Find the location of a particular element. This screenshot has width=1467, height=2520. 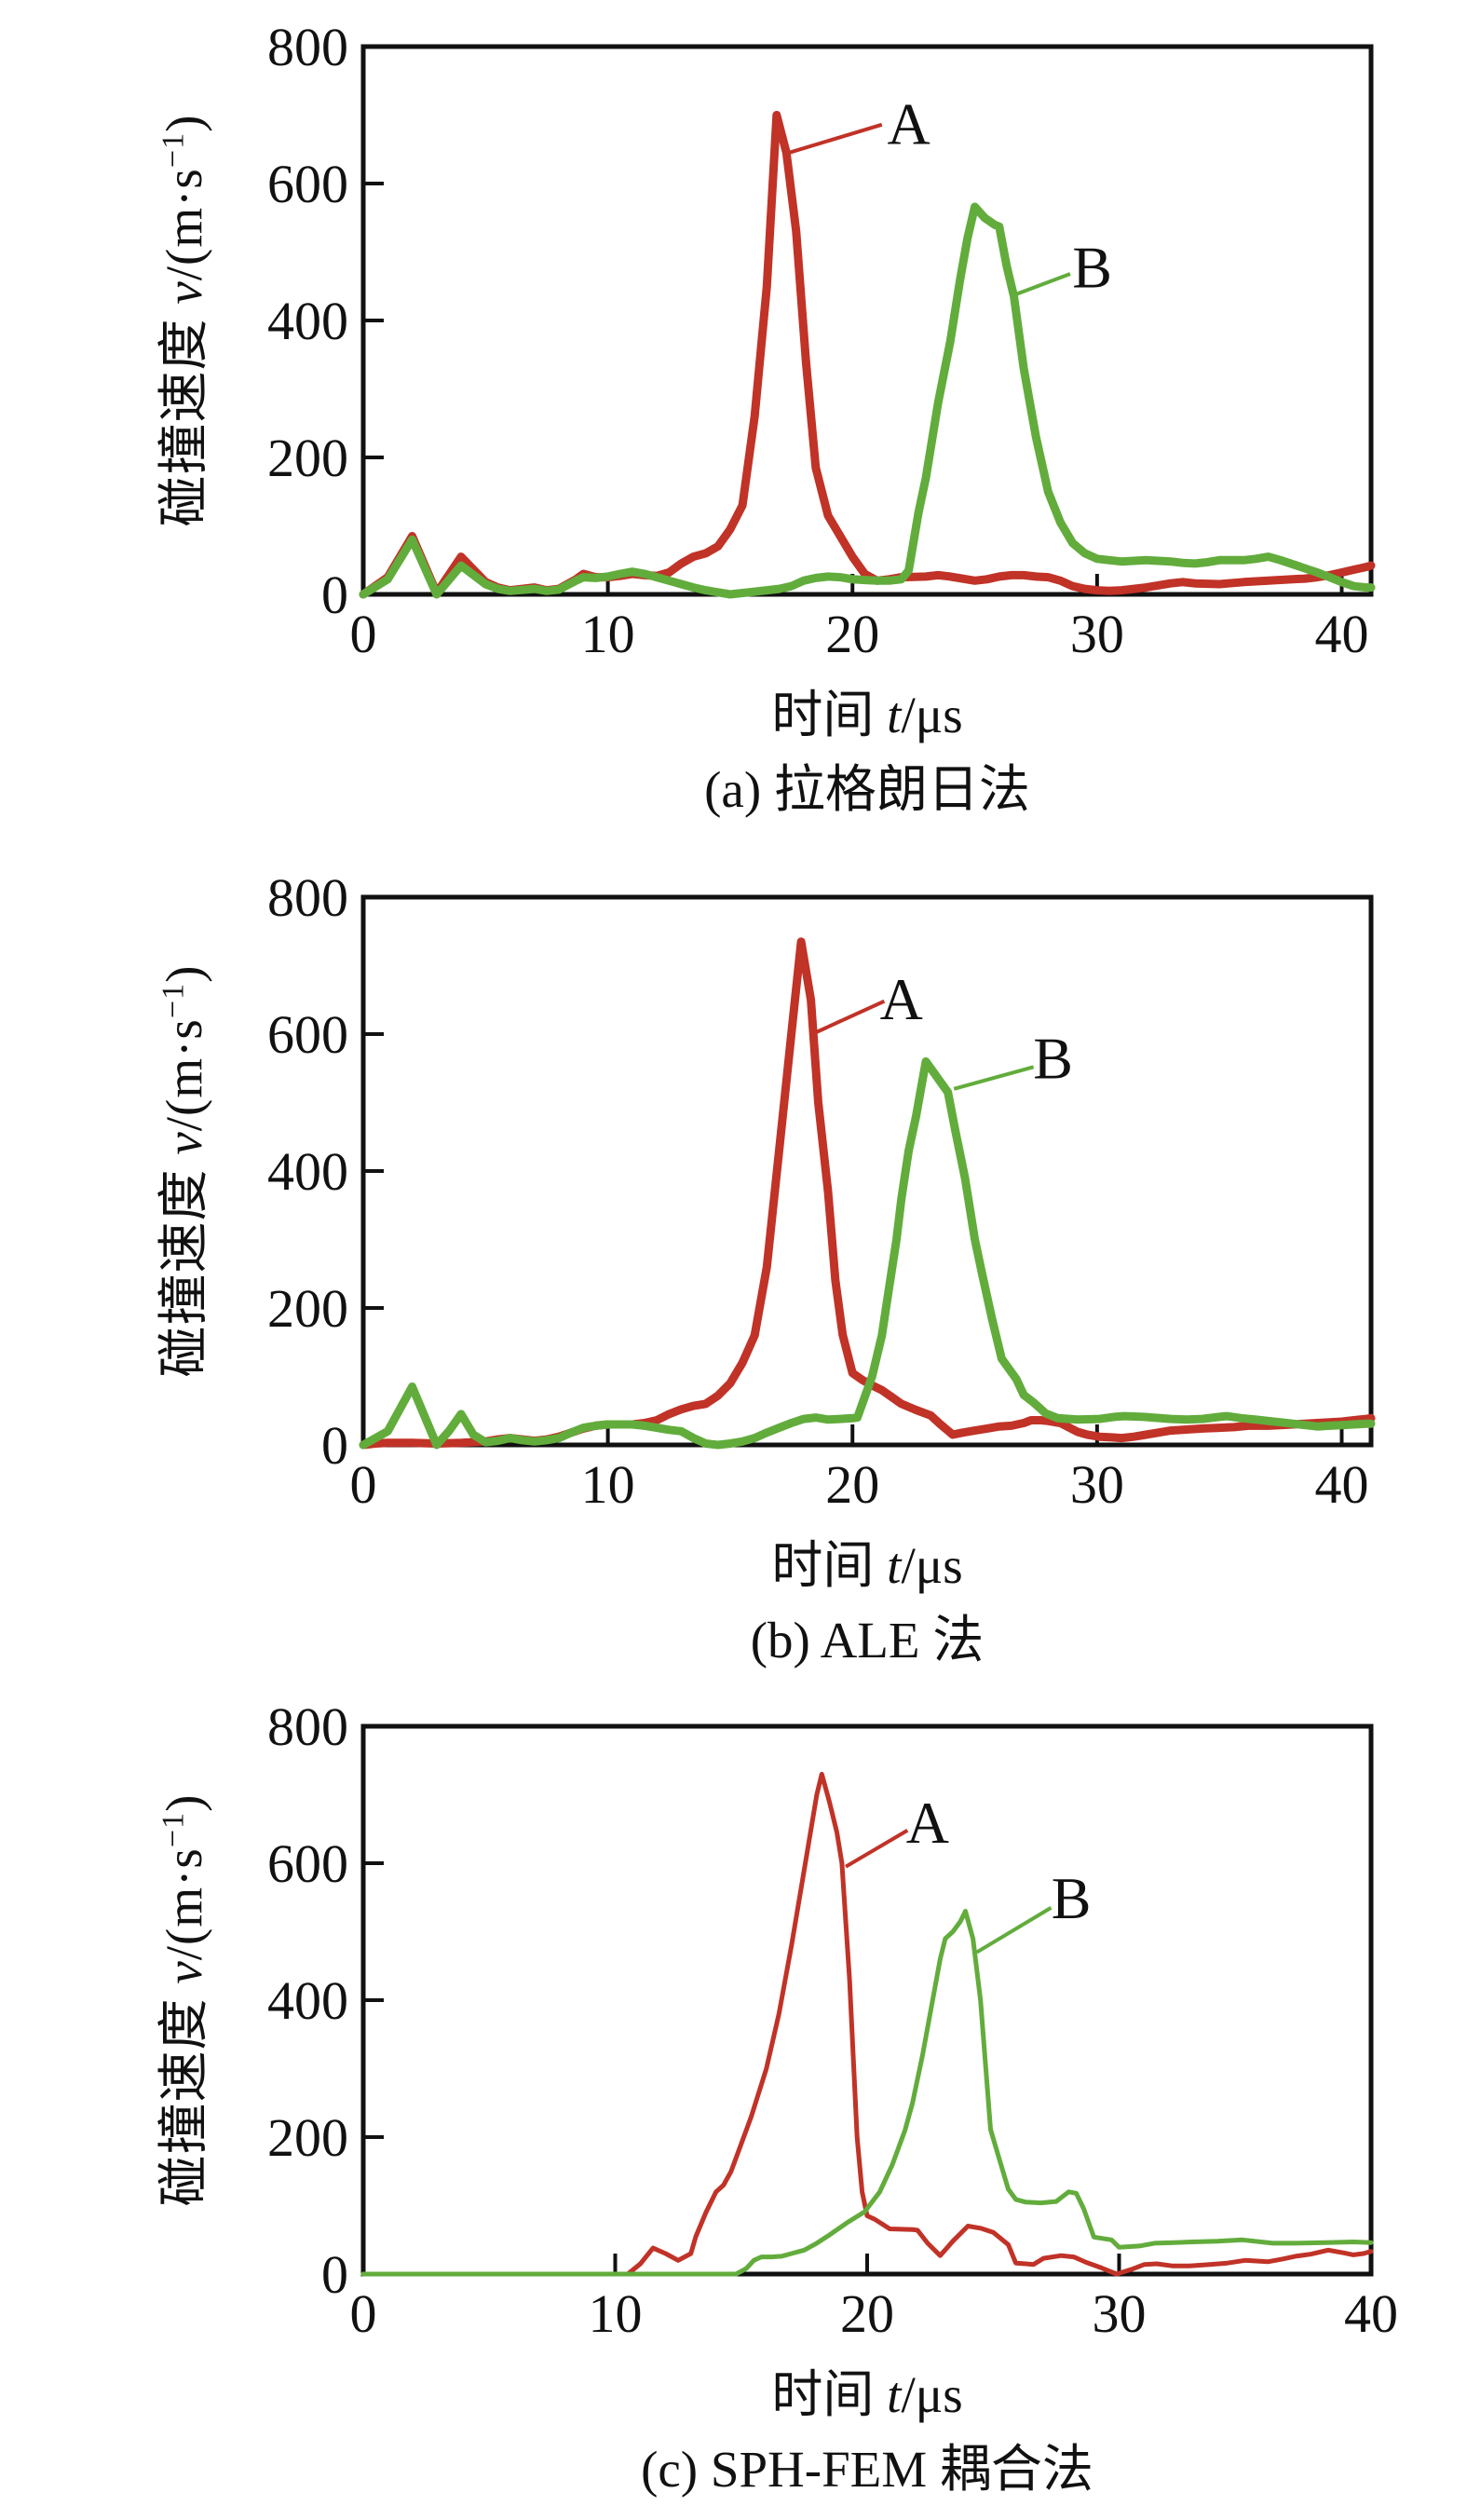

caption-ale: (b) ALE 法 is located at coordinates (867, 1640).